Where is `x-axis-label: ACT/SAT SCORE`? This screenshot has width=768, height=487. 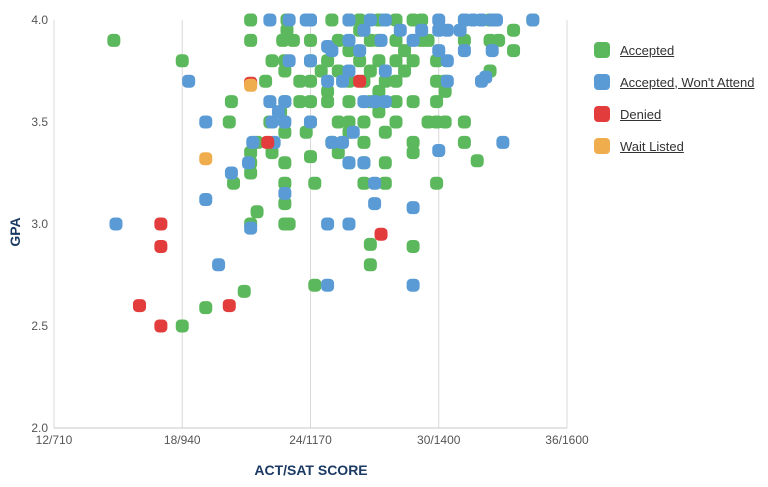
x-axis-label: ACT/SAT SCORE is located at coordinates (310, 470).